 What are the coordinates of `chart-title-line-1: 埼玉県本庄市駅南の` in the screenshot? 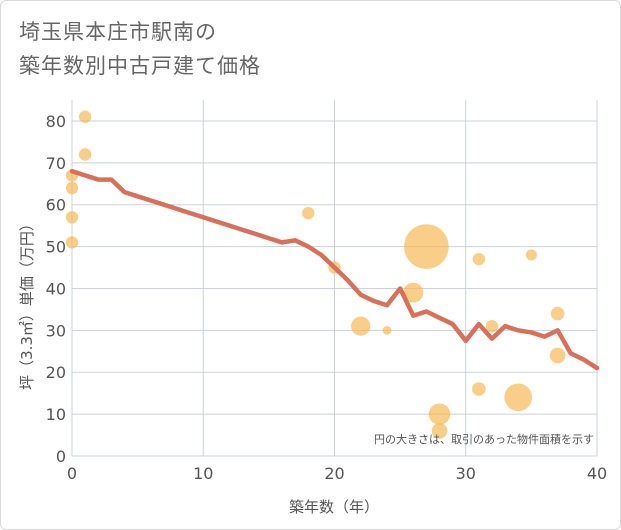 It's located at (118, 32).